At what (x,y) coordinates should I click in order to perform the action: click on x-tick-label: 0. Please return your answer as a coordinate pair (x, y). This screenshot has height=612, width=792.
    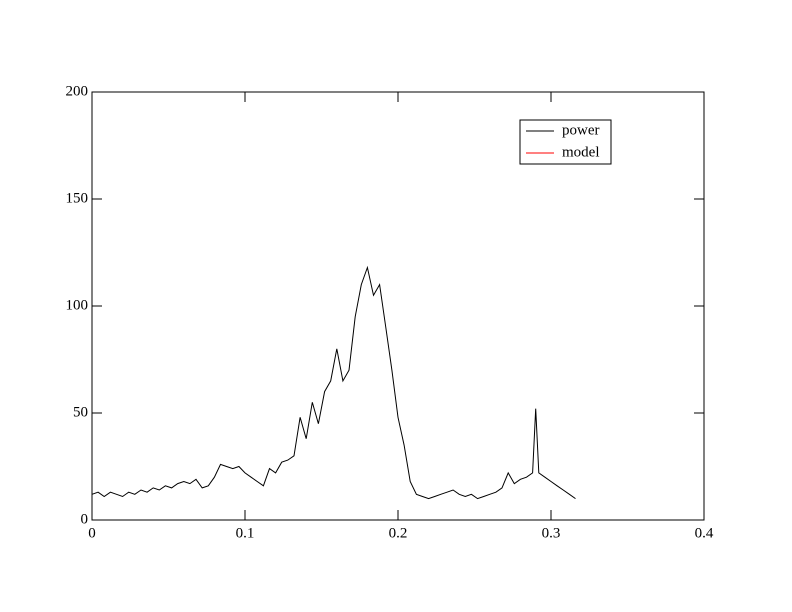
    Looking at the image, I should click on (92, 533).